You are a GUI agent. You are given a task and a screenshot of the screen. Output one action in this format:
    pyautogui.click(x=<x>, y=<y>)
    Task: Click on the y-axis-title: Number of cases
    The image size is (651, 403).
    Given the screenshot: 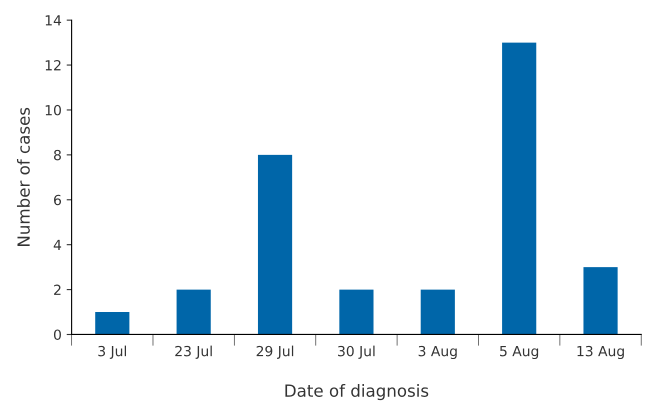 What is the action you would take?
    pyautogui.click(x=23, y=177)
    